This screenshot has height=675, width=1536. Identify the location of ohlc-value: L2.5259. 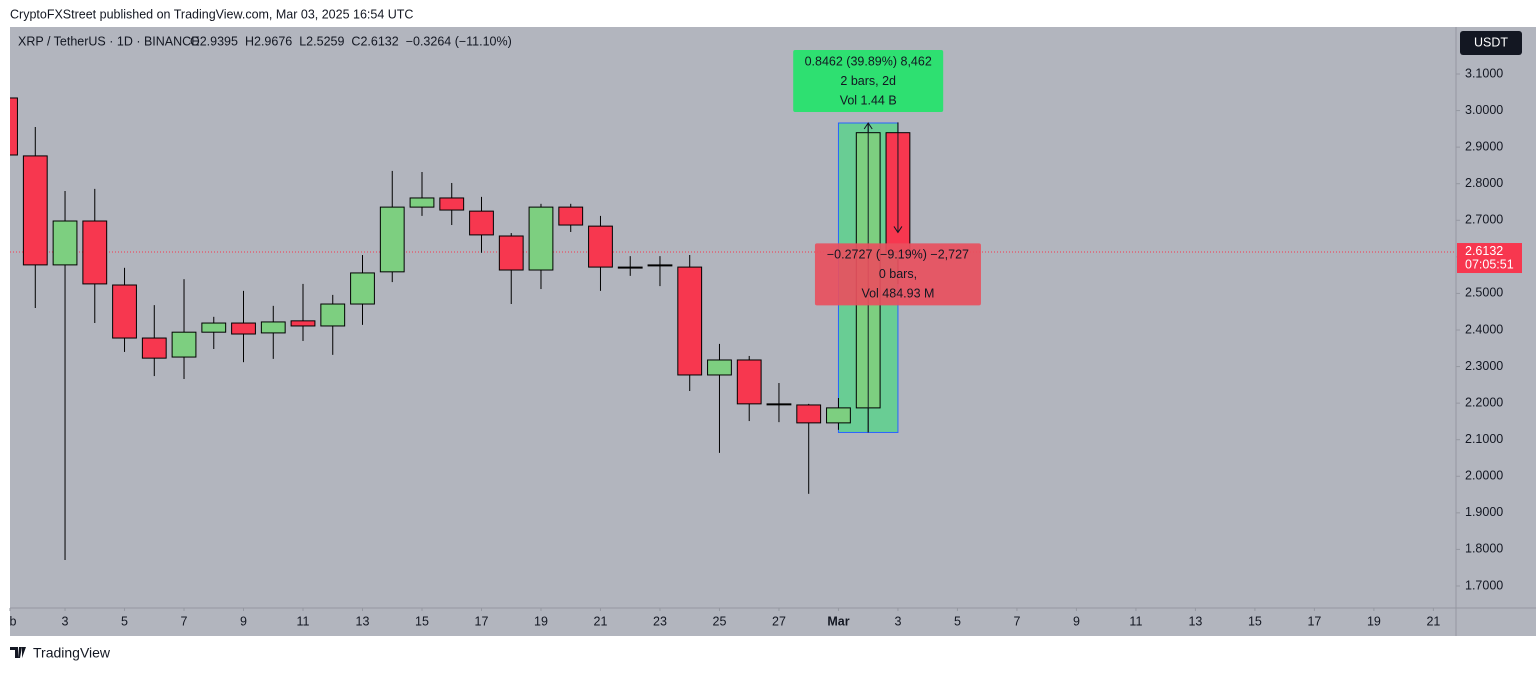
(321, 41).